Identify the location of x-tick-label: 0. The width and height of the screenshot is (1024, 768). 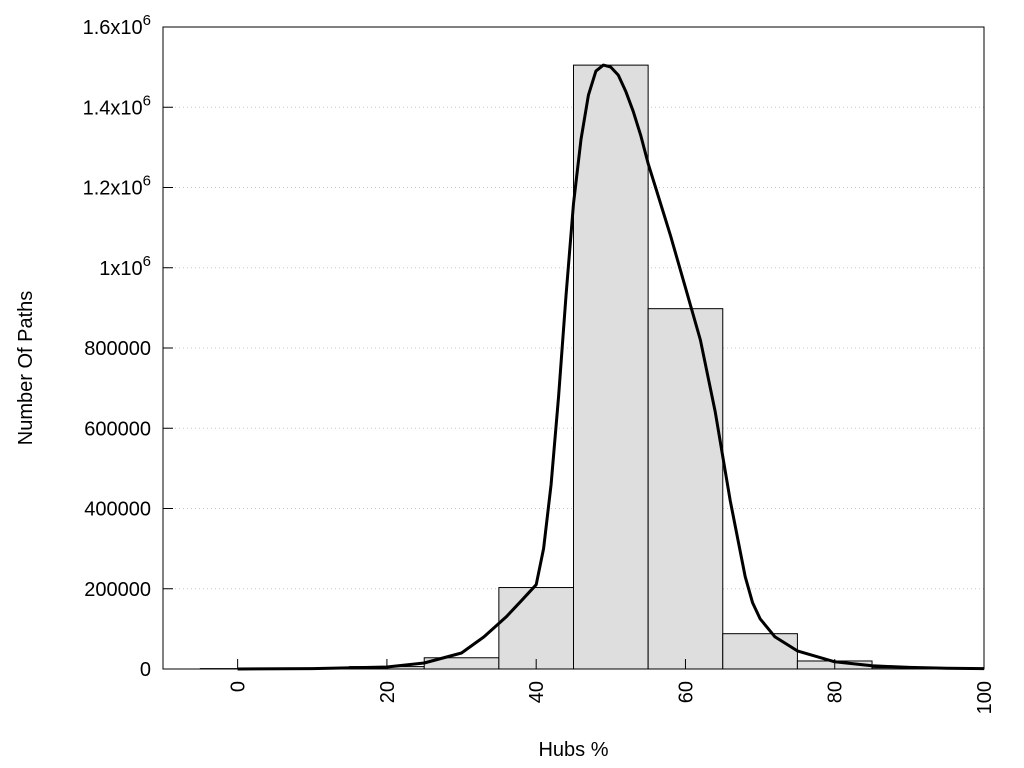
(239, 686).